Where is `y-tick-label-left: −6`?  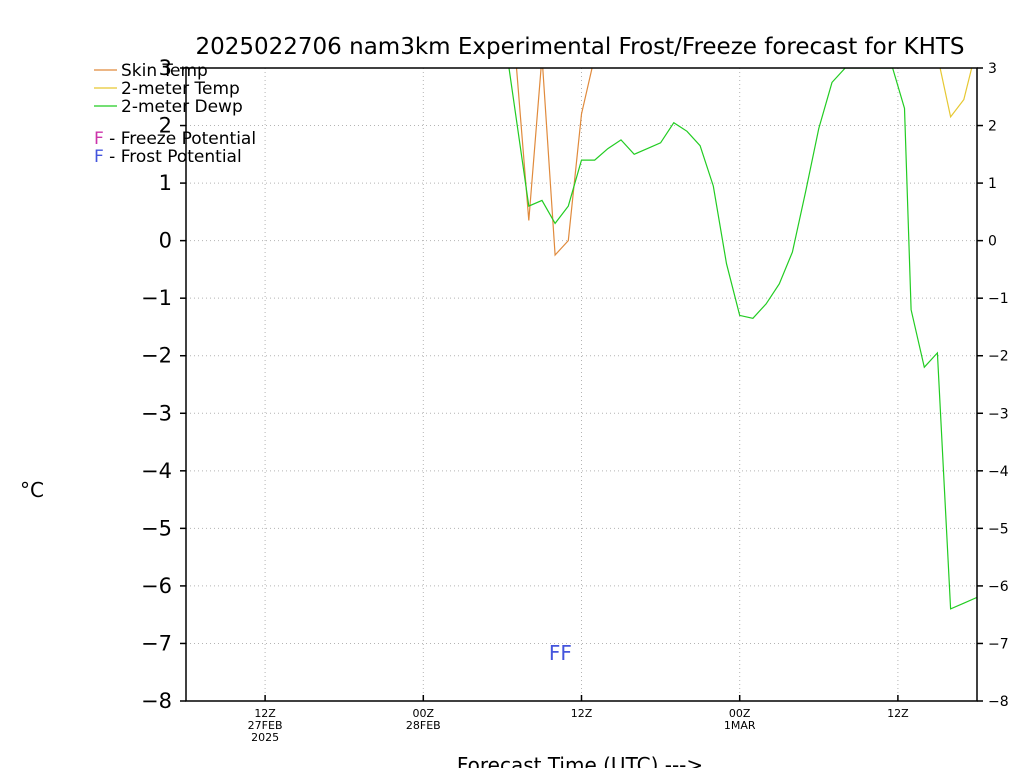 y-tick-label-left: −6 is located at coordinates (156, 586).